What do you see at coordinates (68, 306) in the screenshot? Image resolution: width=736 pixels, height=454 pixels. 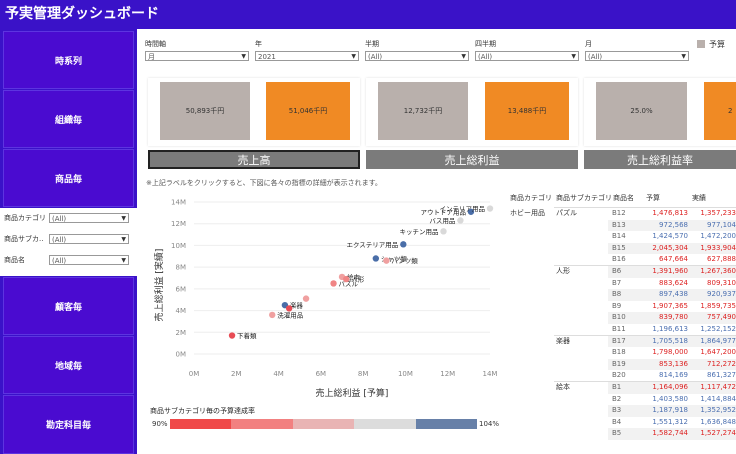 I see `sidebar-item-customer: 顧客毎` at bounding box center [68, 306].